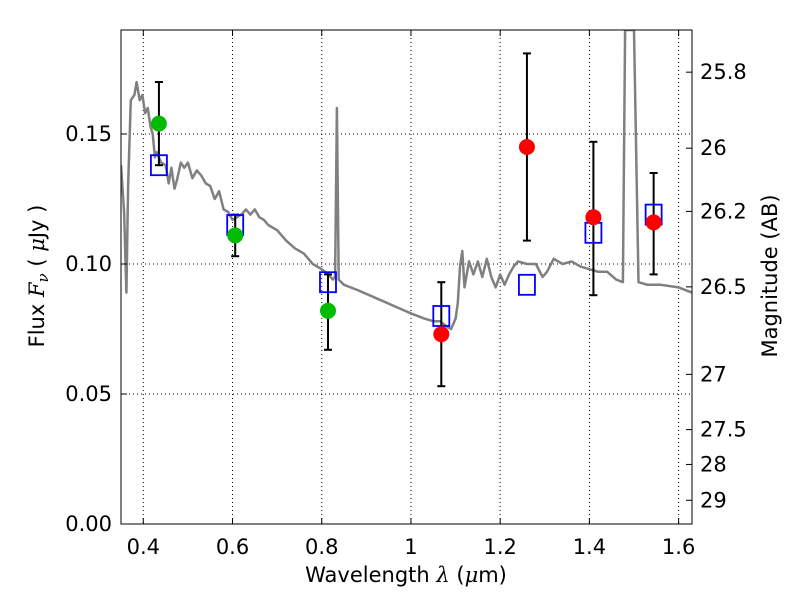 The height and width of the screenshot is (600, 800). Describe the element at coordinates (589, 547) in the screenshot. I see `x-tick-label: 1.4` at that location.